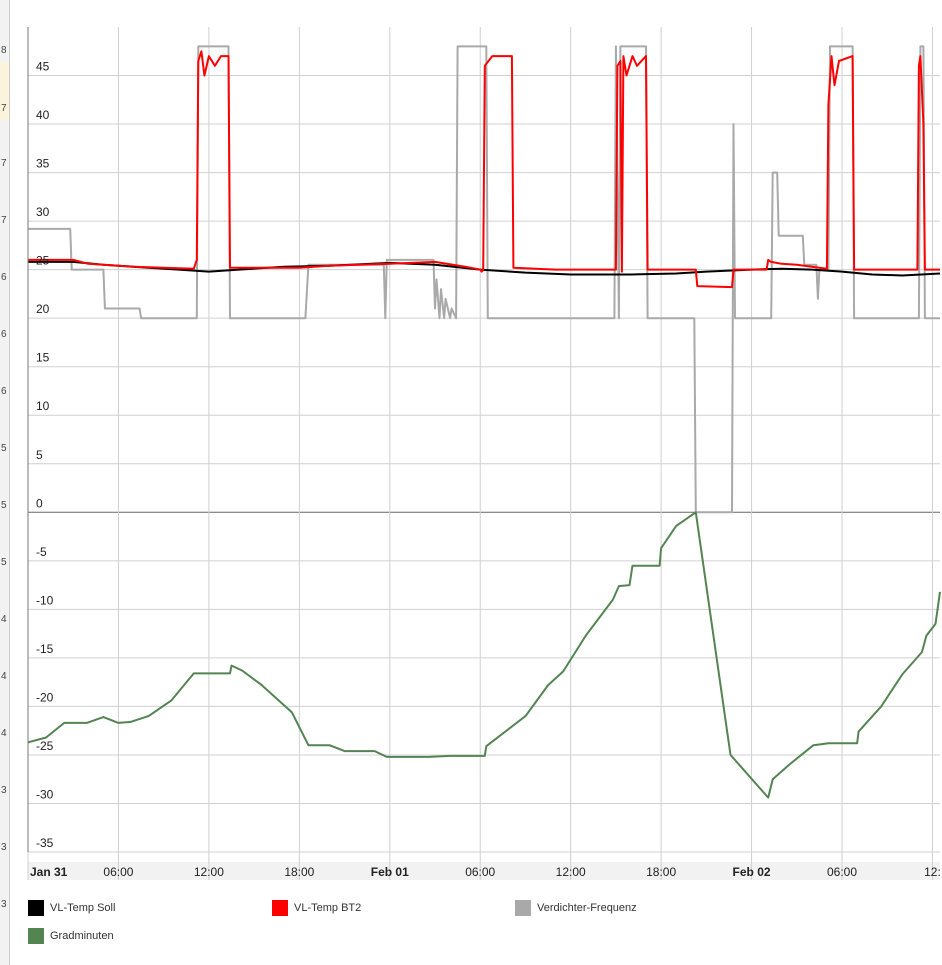  What do you see at coordinates (45, 843) in the screenshot?
I see `y-tick-label: -35` at bounding box center [45, 843].